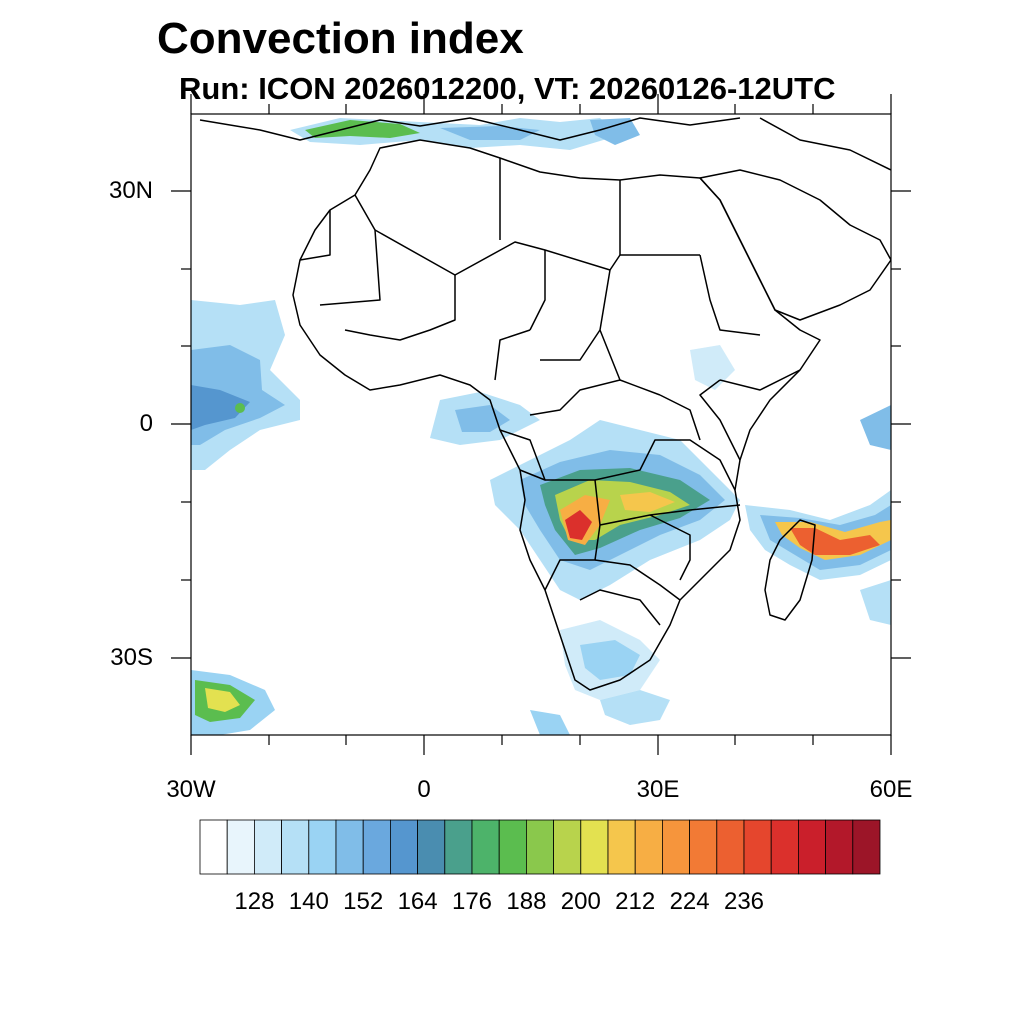 The width and height of the screenshot is (1024, 1024). I want to click on lat-label-30s: 30S, so click(131, 657).